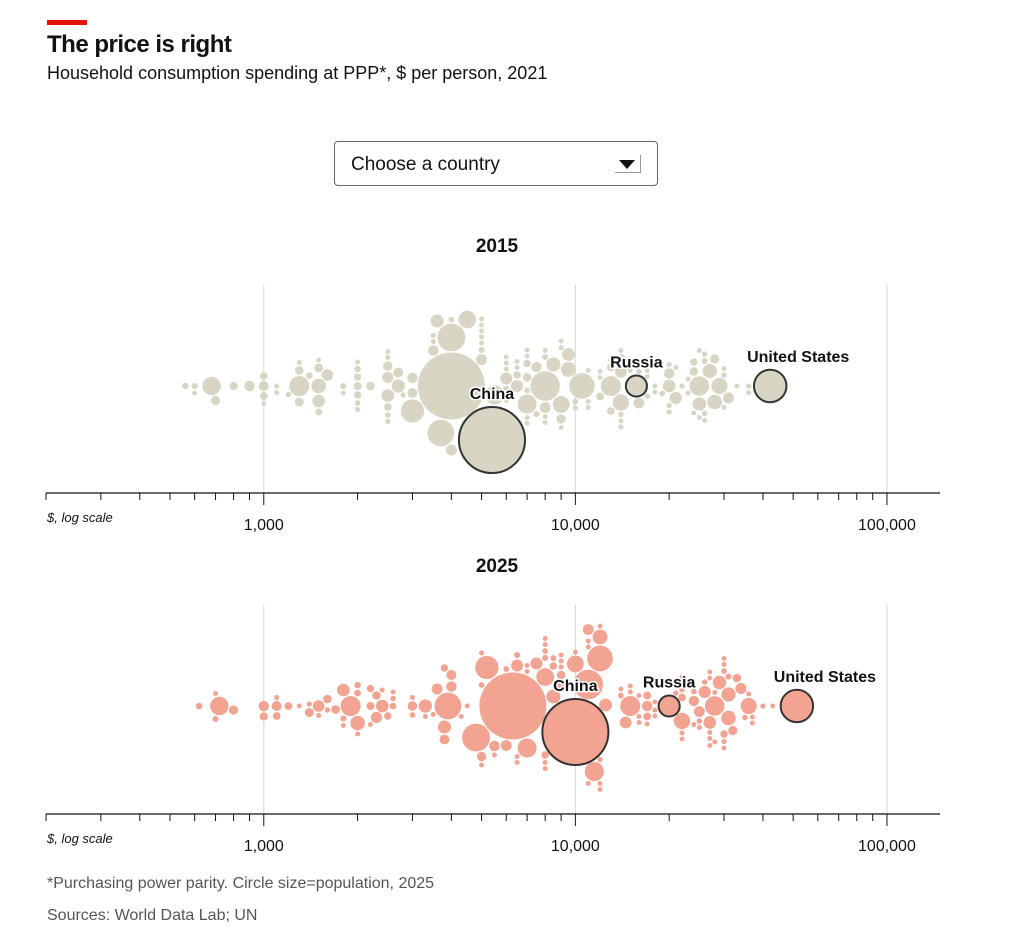  Describe the element at coordinates (628, 164) in the screenshot. I see `chevron-down-icon` at that location.